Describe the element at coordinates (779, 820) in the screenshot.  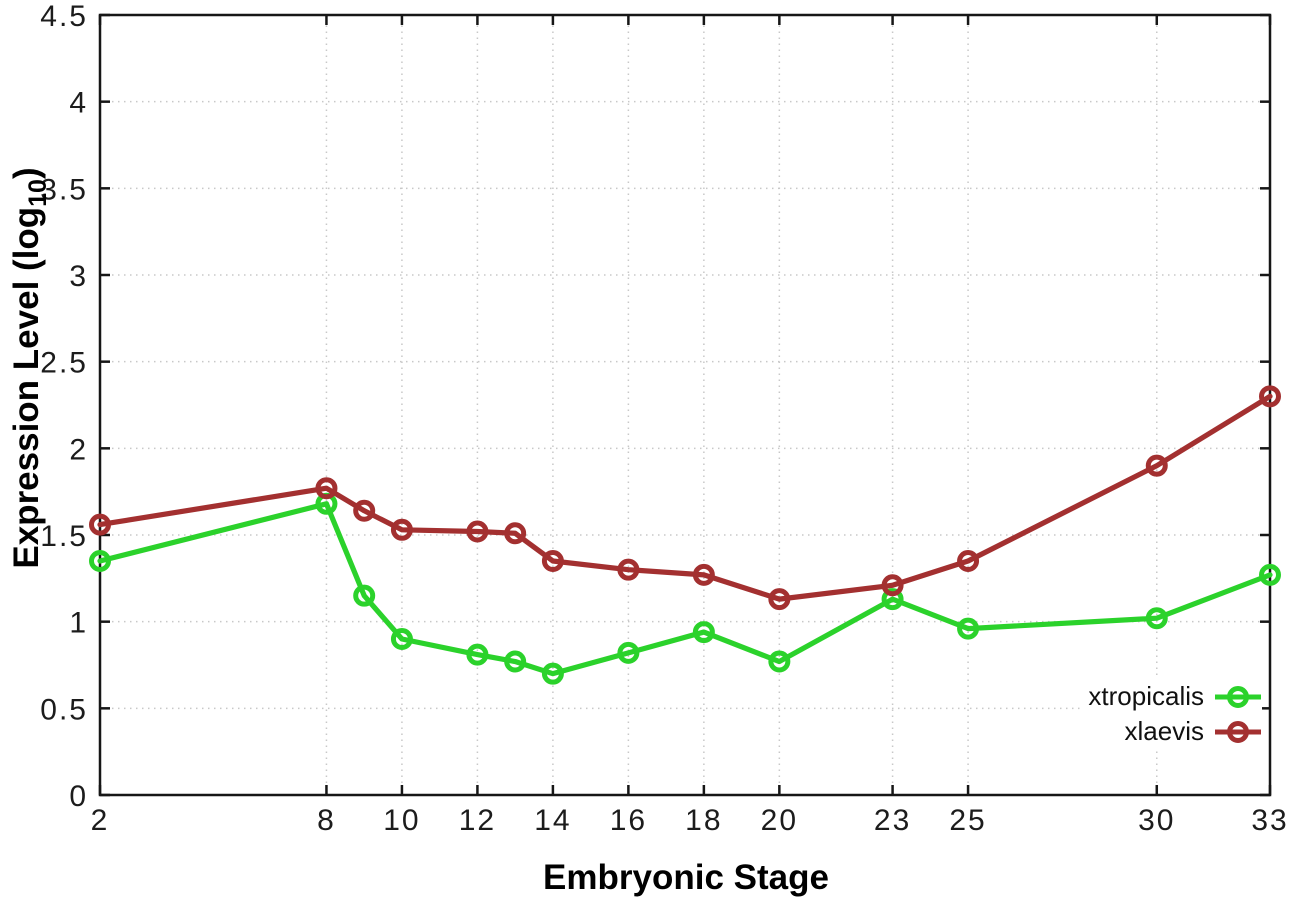
I see `x-tick-label: 20` at that location.